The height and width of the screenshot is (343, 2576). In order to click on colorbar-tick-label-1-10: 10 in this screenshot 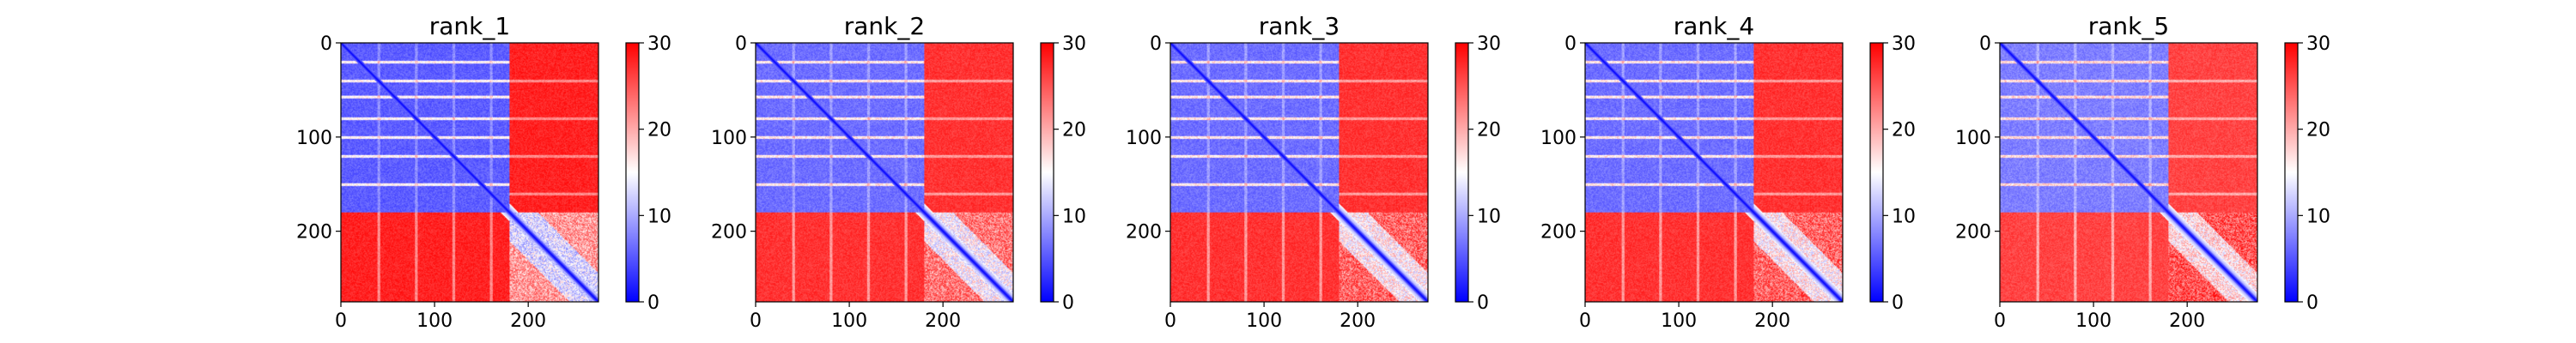, I will do `click(659, 217)`.